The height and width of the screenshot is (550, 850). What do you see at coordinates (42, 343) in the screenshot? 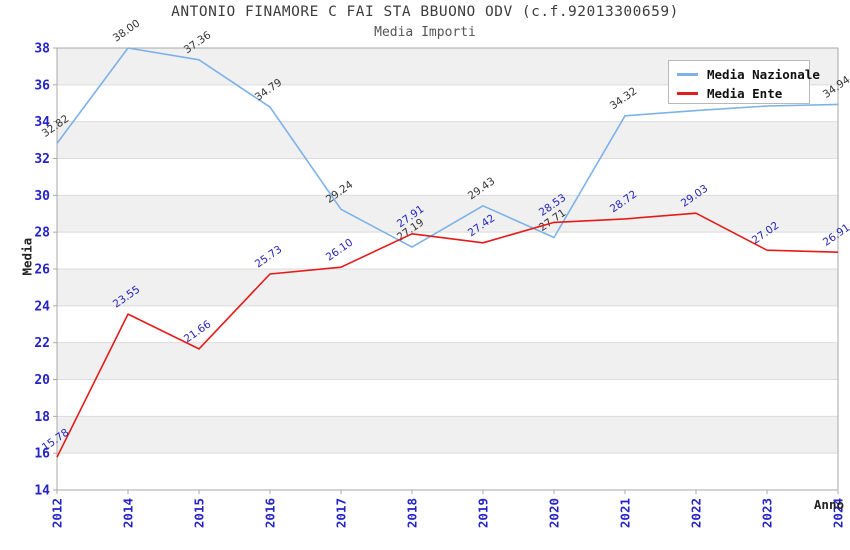
I see `y-tick-label: 22` at bounding box center [42, 343].